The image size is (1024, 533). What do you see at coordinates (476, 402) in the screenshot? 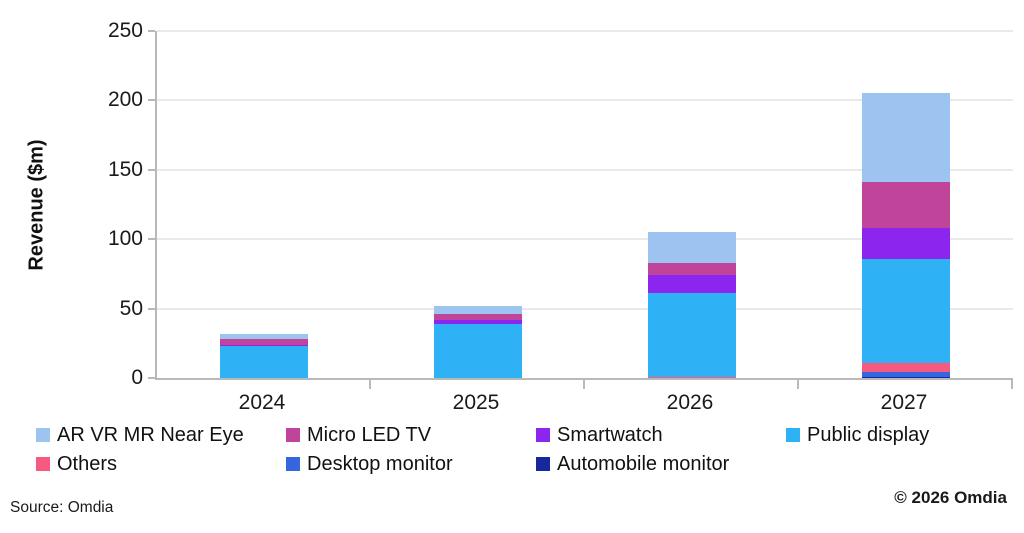
I see `x-tick-label: 2025` at bounding box center [476, 402].